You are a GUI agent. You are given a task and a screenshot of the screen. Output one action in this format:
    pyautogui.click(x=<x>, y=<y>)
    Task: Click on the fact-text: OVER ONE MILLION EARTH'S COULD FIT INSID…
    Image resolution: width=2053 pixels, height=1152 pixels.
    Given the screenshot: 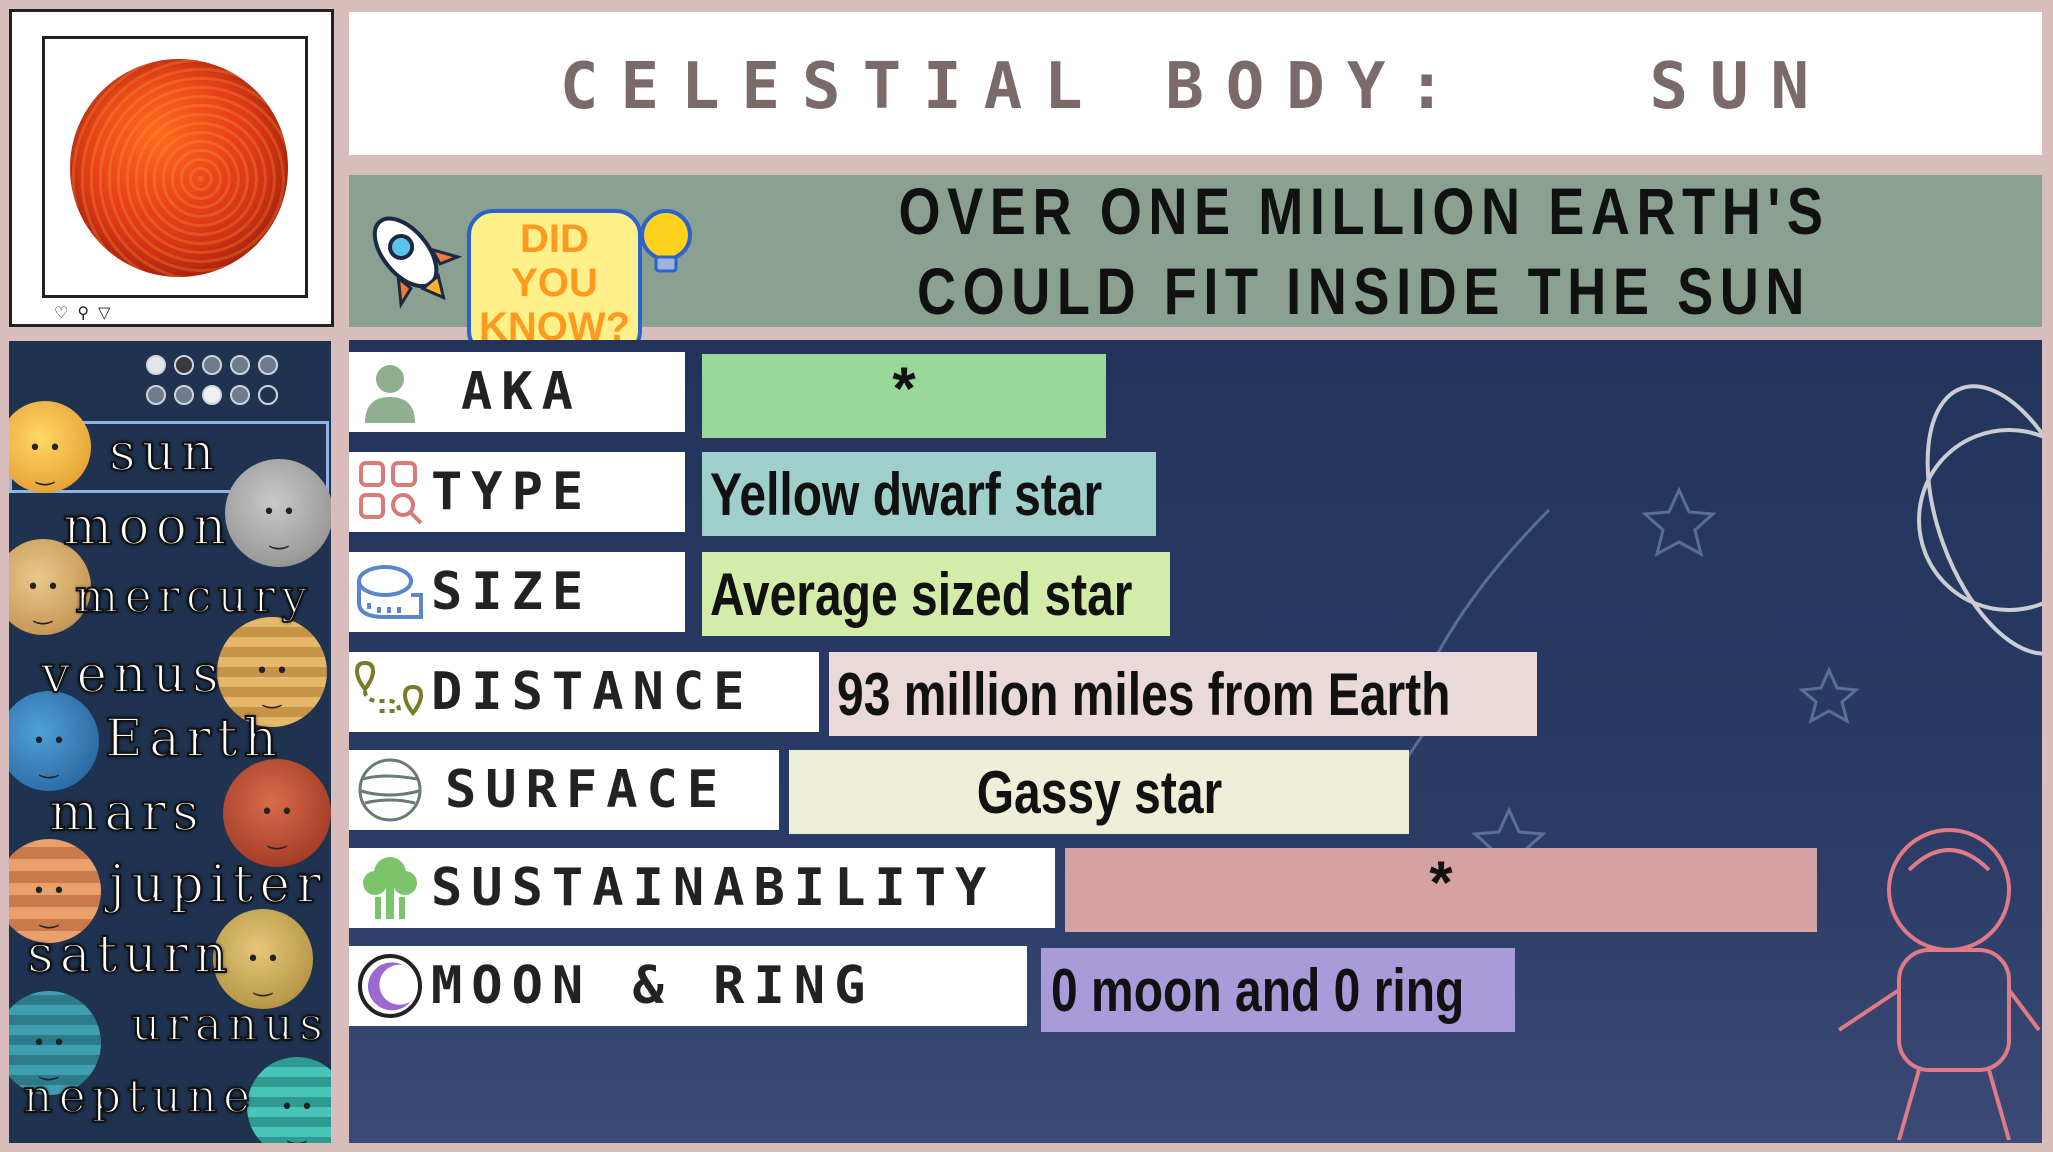 What is the action you would take?
    pyautogui.click(x=1364, y=251)
    